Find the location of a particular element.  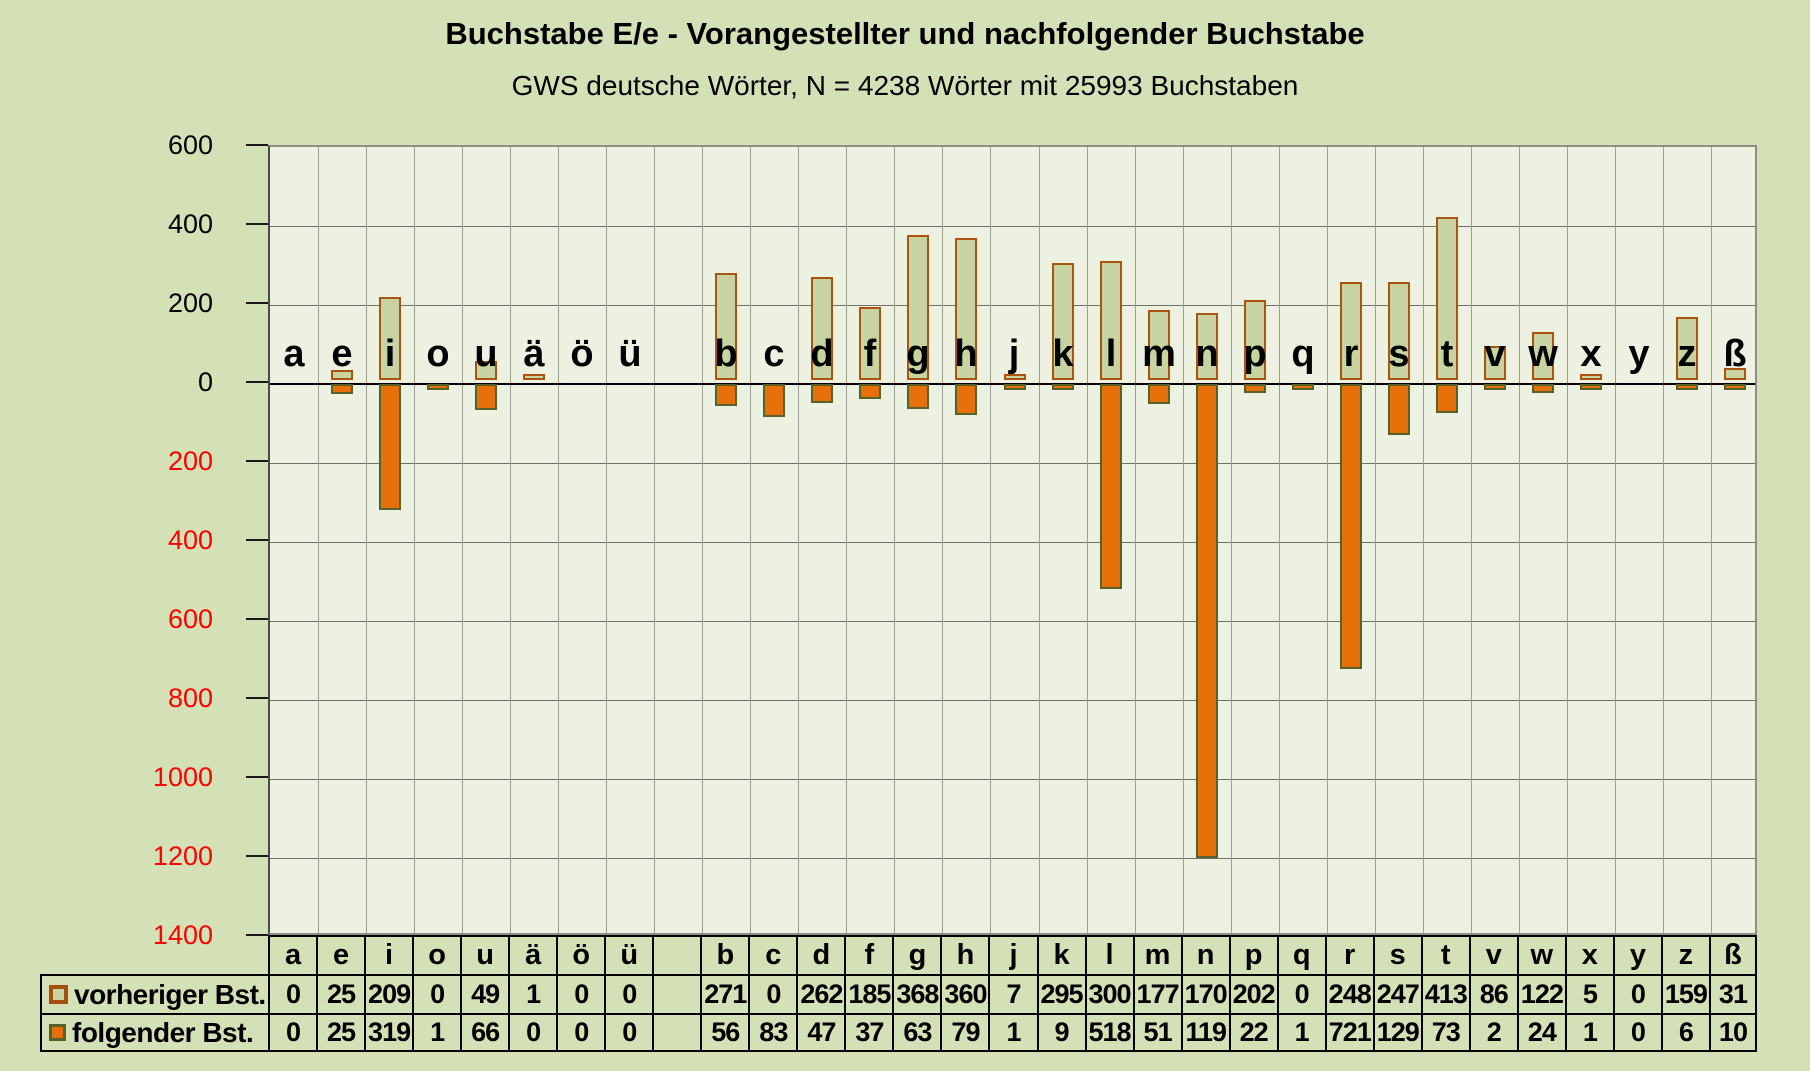

category-letter-h: h is located at coordinates (966, 354).